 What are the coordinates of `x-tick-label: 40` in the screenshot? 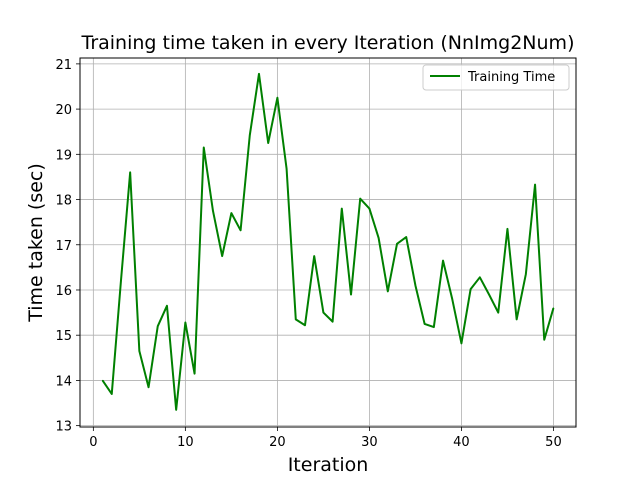 It's located at (461, 442).